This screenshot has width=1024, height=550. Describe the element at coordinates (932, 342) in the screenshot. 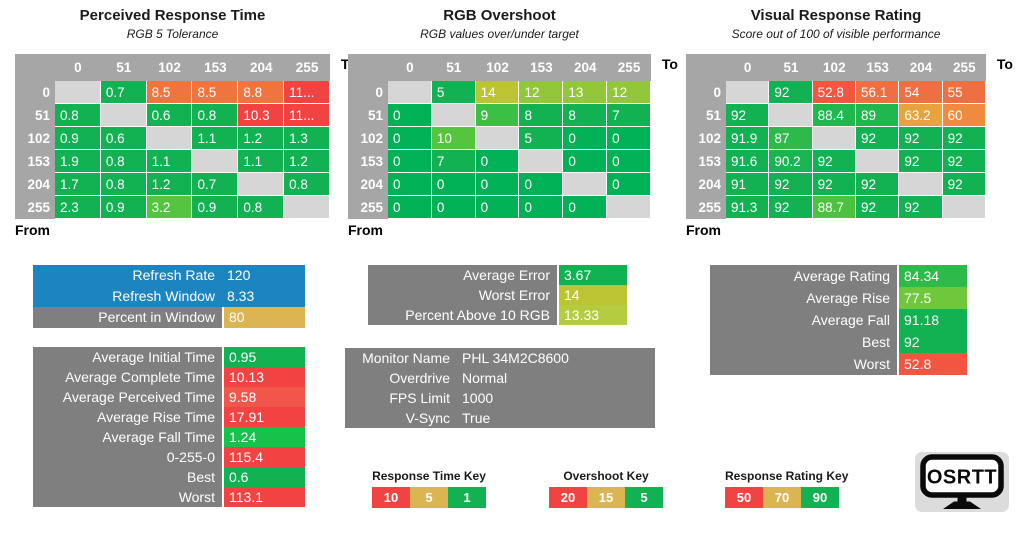

I see `summary-value: 92` at that location.